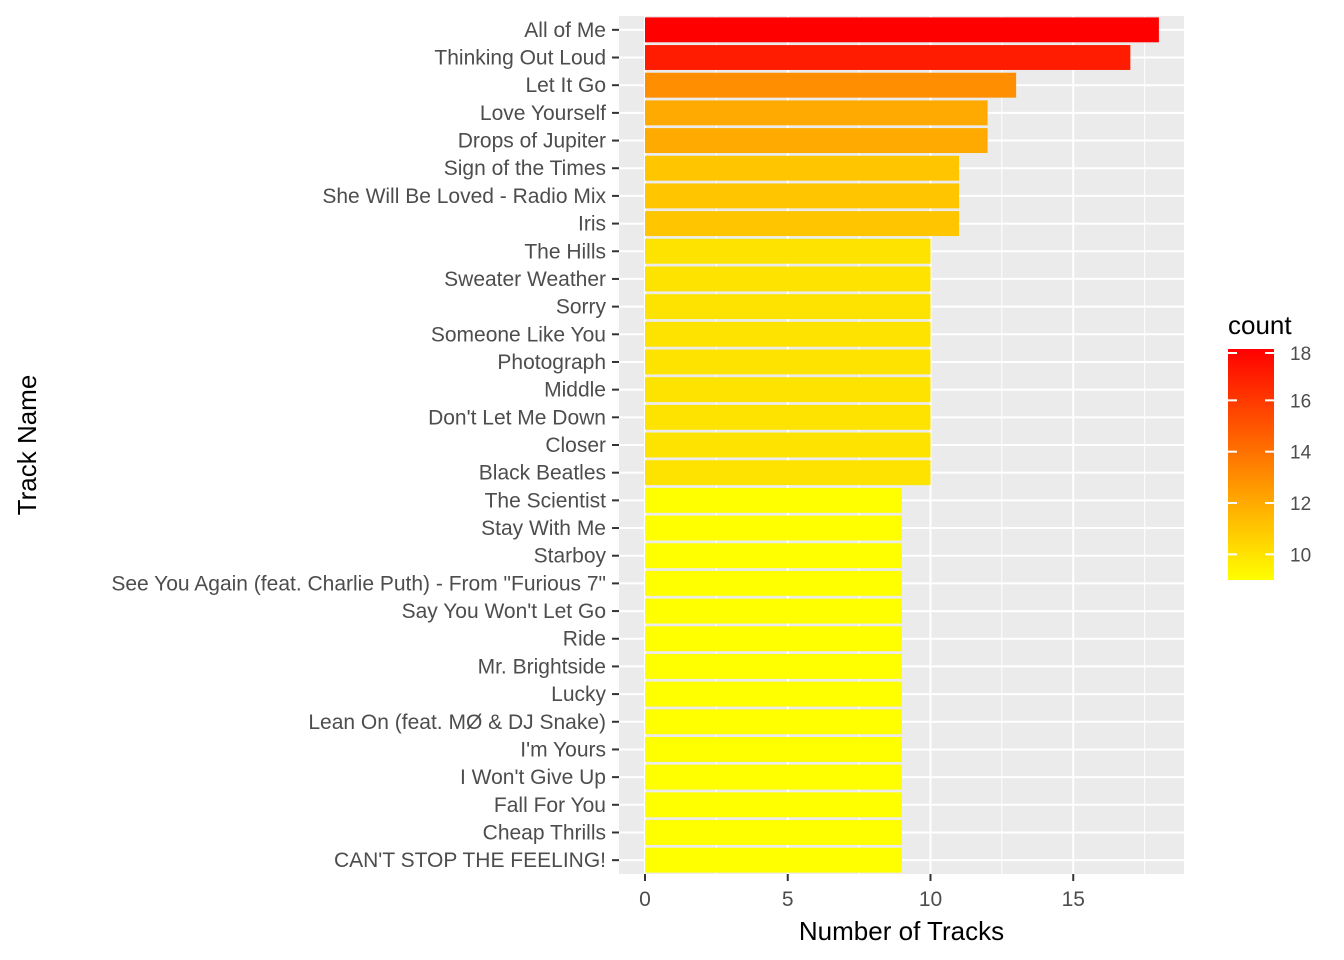 The height and width of the screenshot is (960, 1344). Describe the element at coordinates (546, 500) in the screenshot. I see `y-tick-label: The Scientist` at that location.